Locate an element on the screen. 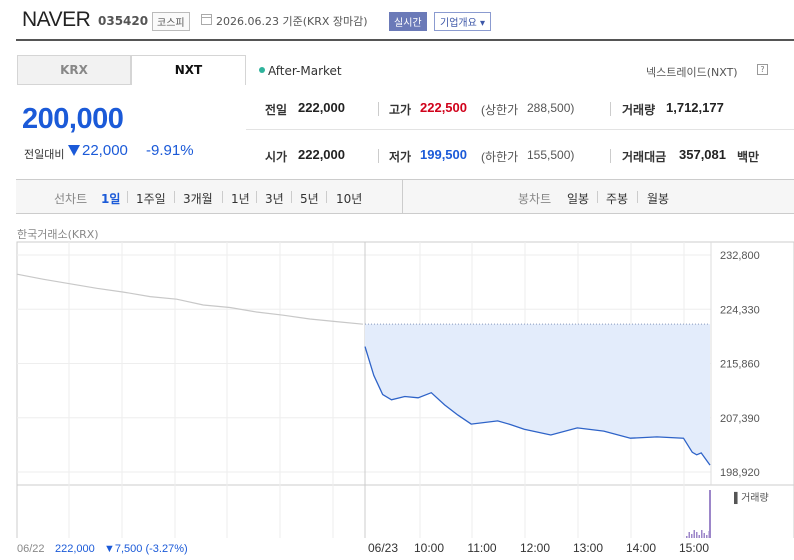  upper-limit-value: 288,500) is located at coordinates (551, 108).